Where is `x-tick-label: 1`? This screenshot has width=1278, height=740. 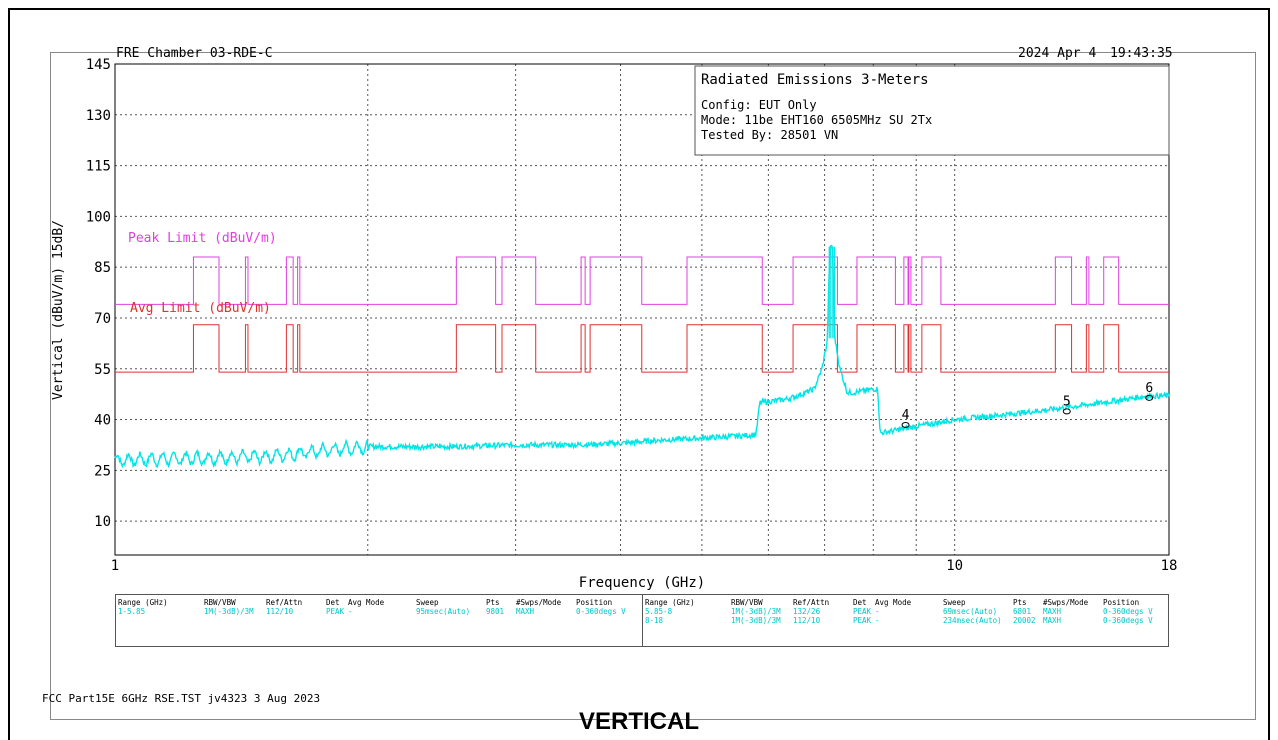
x-tick-label: 1 is located at coordinates (115, 566).